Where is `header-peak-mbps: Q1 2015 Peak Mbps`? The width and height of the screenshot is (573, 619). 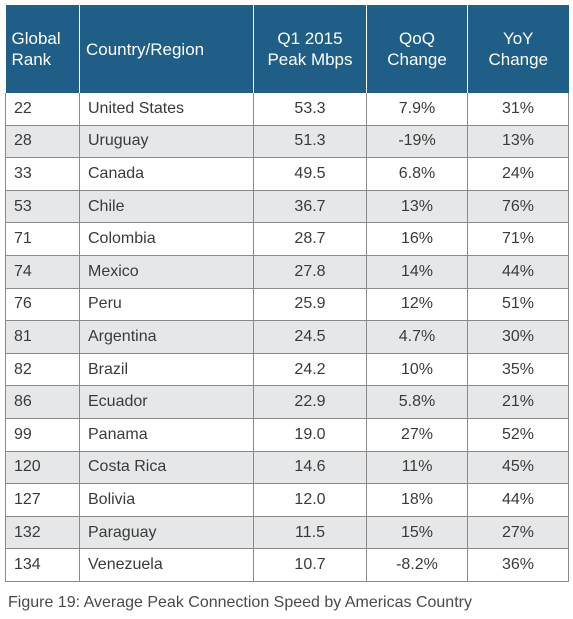
header-peak-mbps: Q1 2015 Peak Mbps is located at coordinates (310, 49).